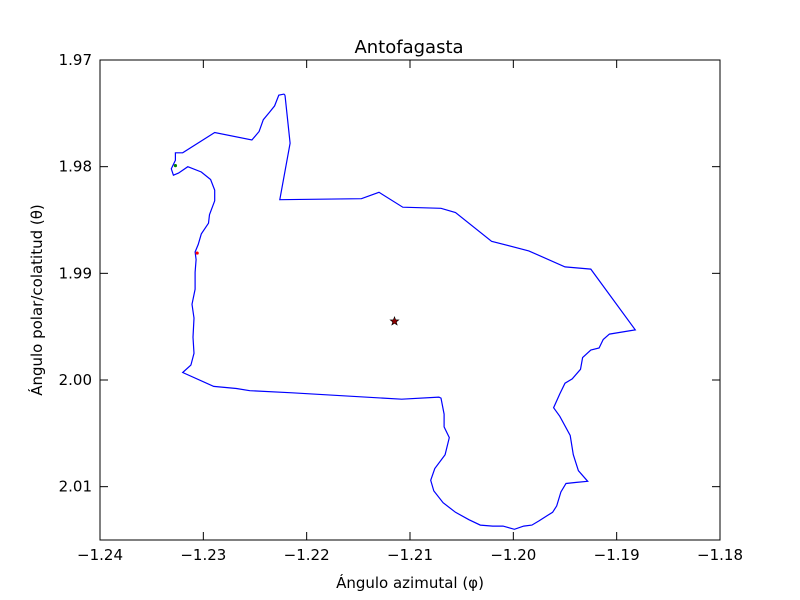 Image resolution: width=800 pixels, height=600 pixels. What do you see at coordinates (720, 555) in the screenshot?
I see `x-tick-label: −1.18` at bounding box center [720, 555].